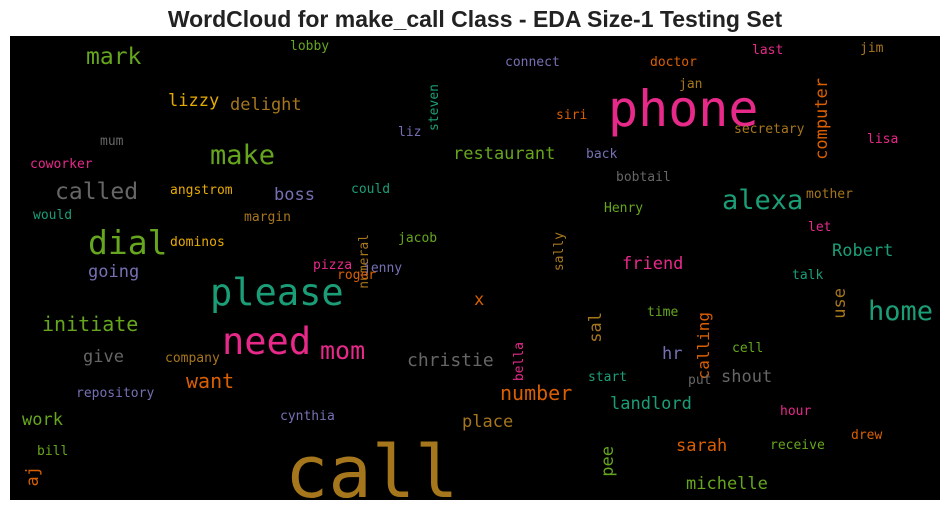 The image size is (950, 511). Describe the element at coordinates (90, 324) in the screenshot. I see `word-initiate: initiate` at that location.